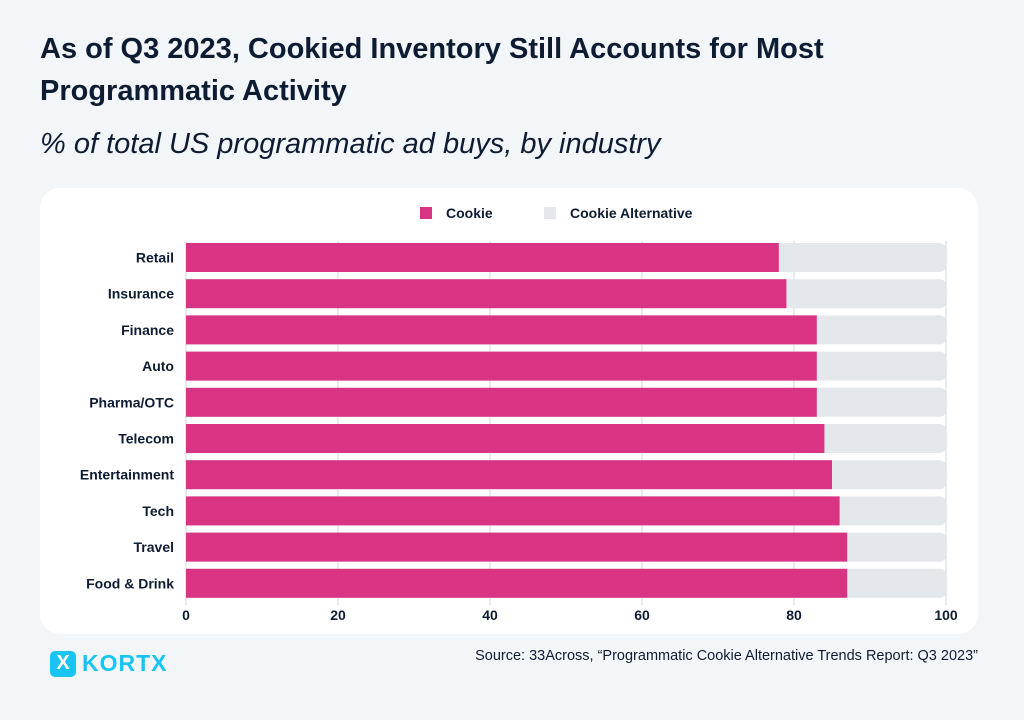 The width and height of the screenshot is (1024, 720). What do you see at coordinates (141, 294) in the screenshot?
I see `category-label: Insurance` at bounding box center [141, 294].